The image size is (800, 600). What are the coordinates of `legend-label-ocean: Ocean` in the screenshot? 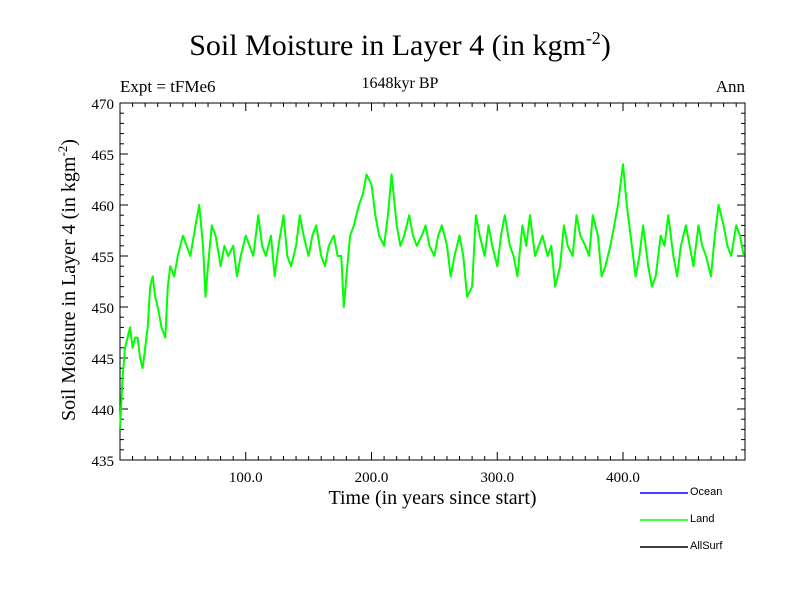 It's located at (706, 492).